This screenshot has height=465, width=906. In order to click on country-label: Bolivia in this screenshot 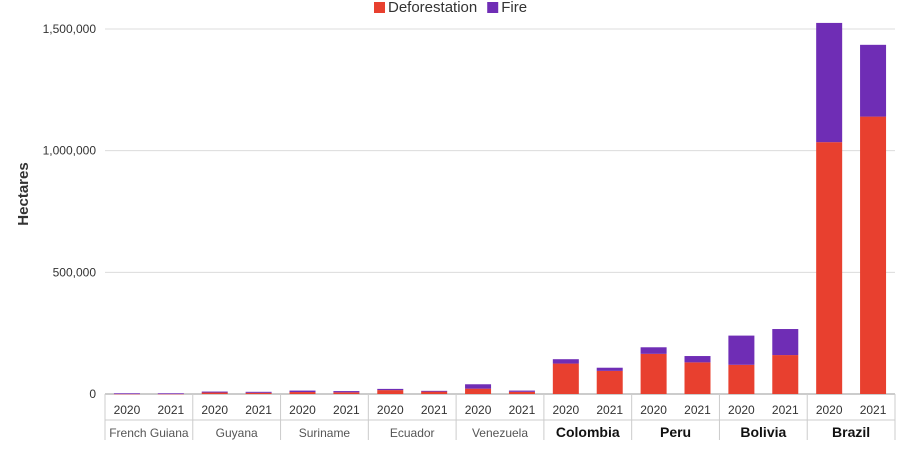, I will do `click(763, 432)`.